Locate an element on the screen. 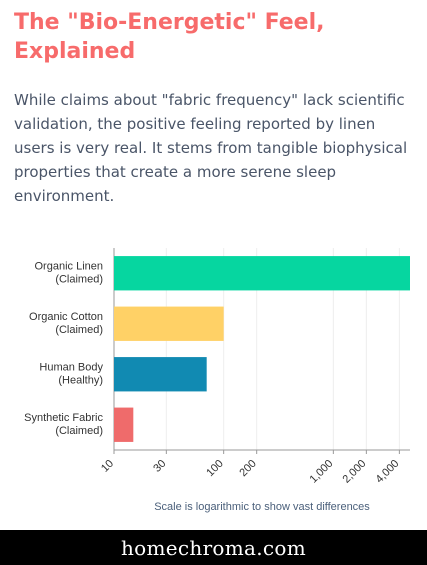  article-title: The "Bio-Energetic" Feel, Explained is located at coordinates (169, 37).